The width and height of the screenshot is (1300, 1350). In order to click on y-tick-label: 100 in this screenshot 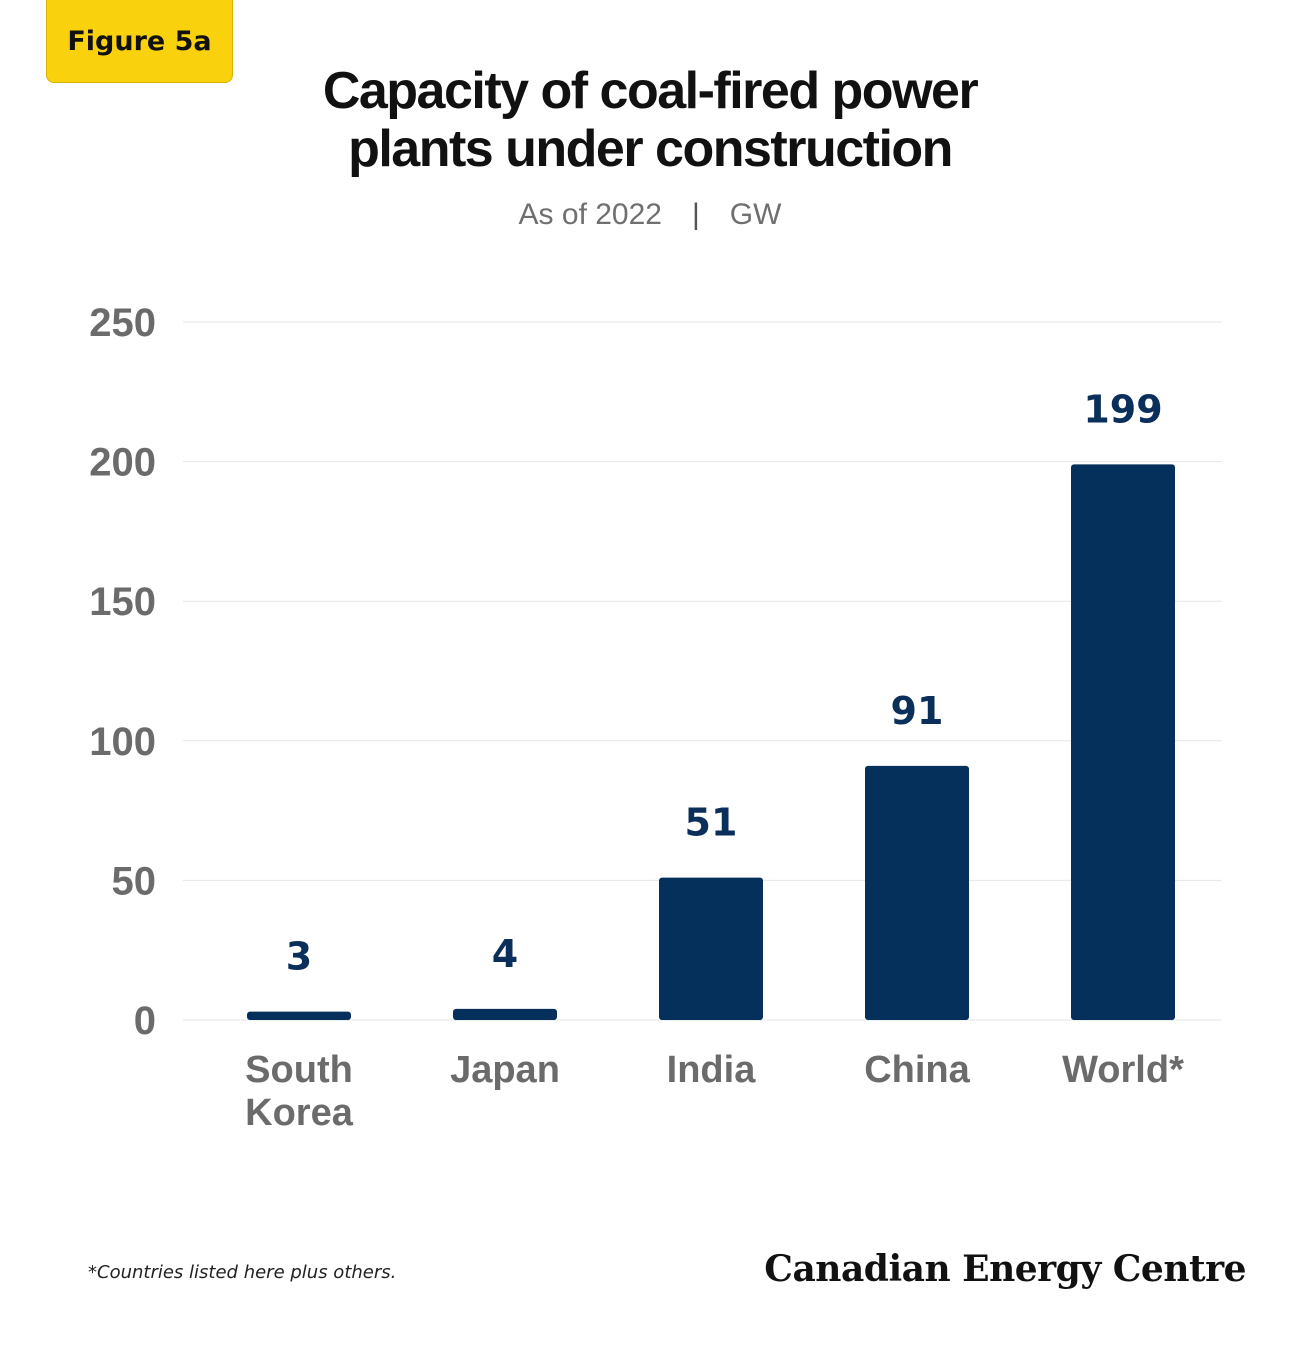, I will do `click(122, 742)`.